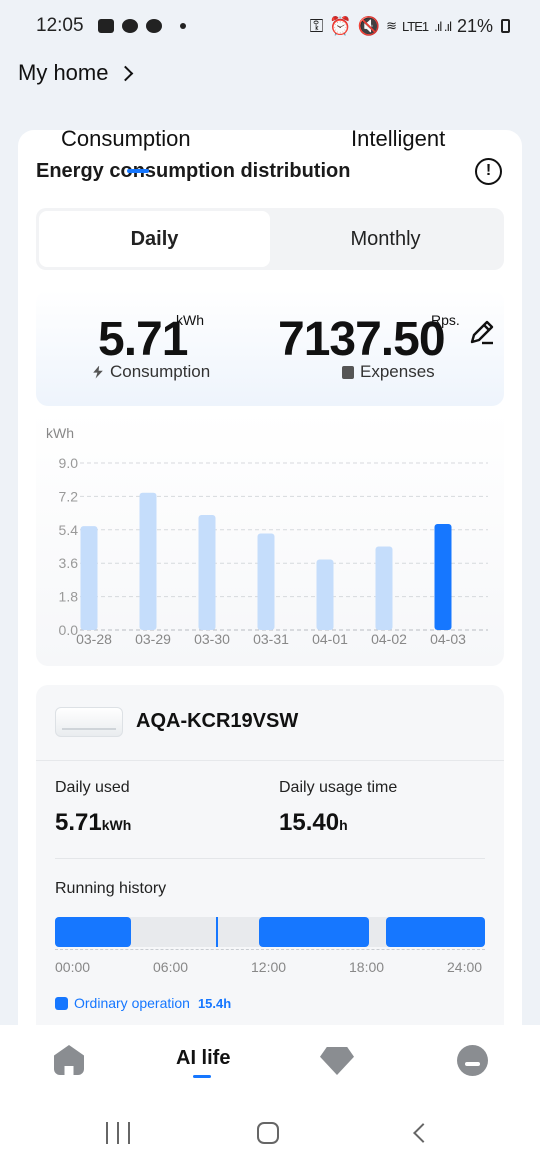 The height and width of the screenshot is (1170, 540). I want to click on cloud-icon, so click(153, 26).